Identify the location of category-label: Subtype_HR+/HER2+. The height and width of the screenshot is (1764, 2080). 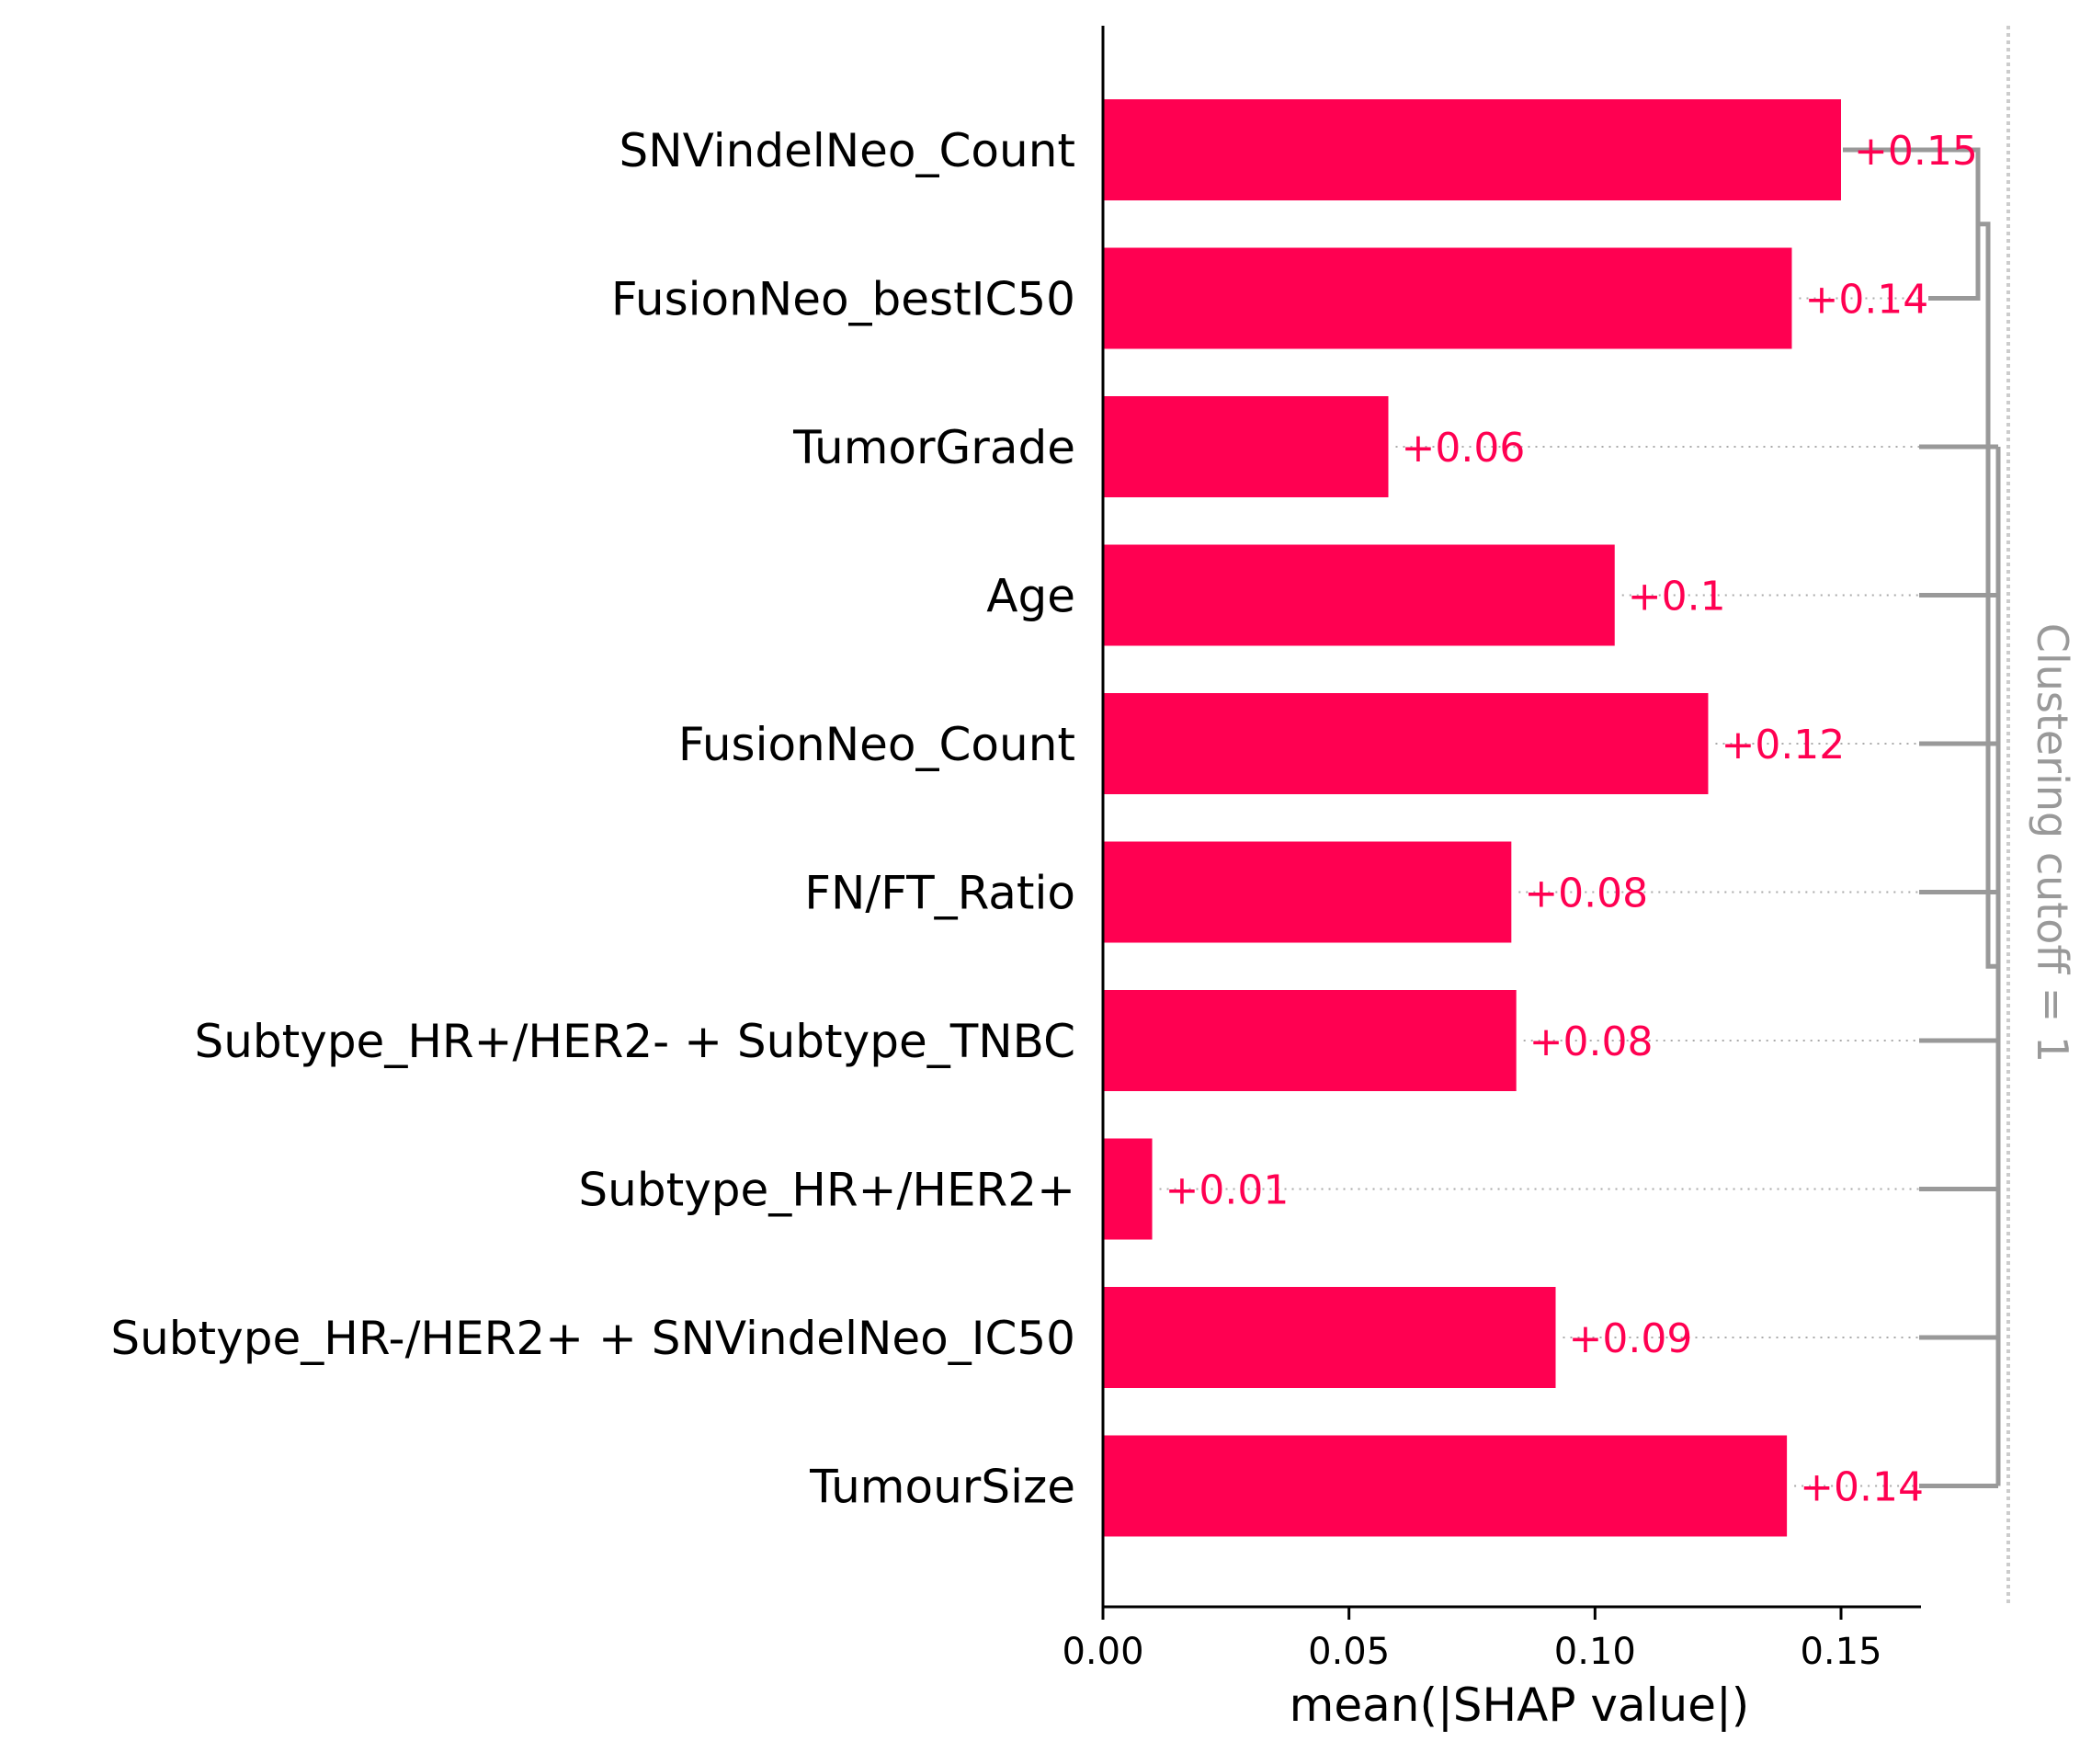
(826, 1190).